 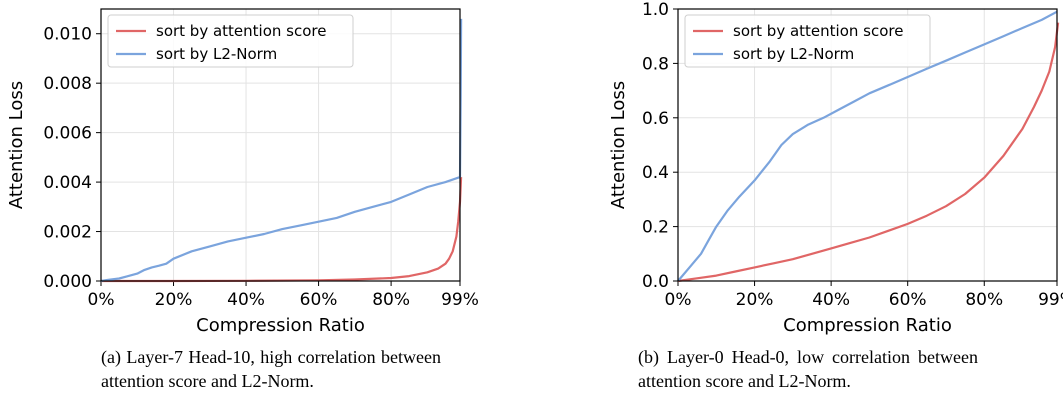 What do you see at coordinates (16, 145) in the screenshot?
I see `chart-0-y-axis-label: Attention Loss` at bounding box center [16, 145].